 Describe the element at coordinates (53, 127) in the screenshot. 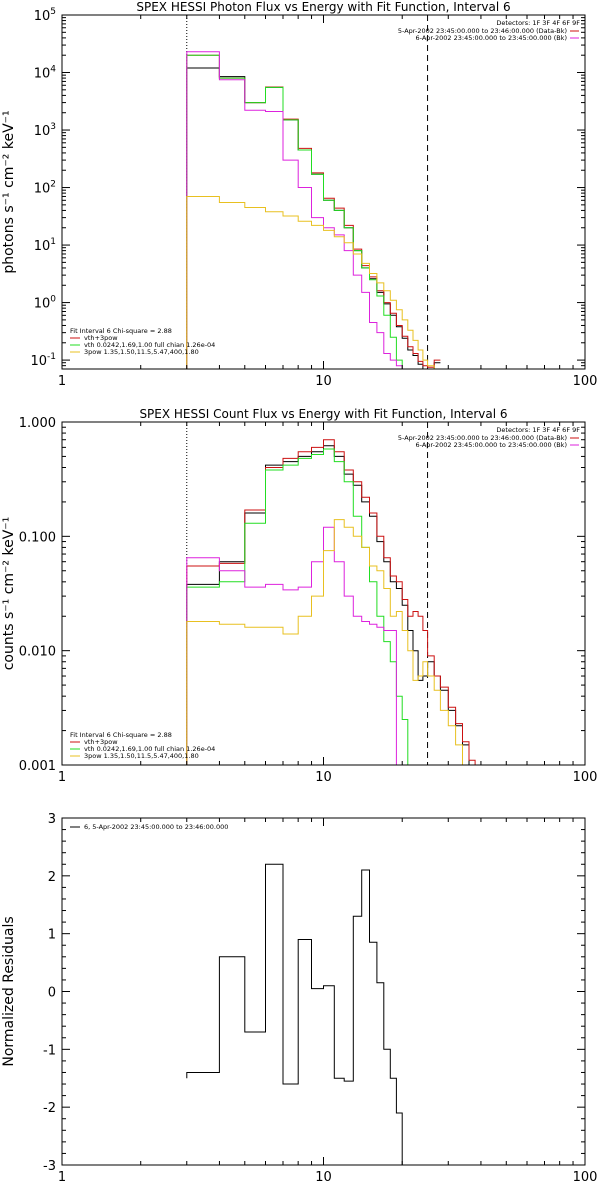

I see `y-tick-exponent: 3` at that location.